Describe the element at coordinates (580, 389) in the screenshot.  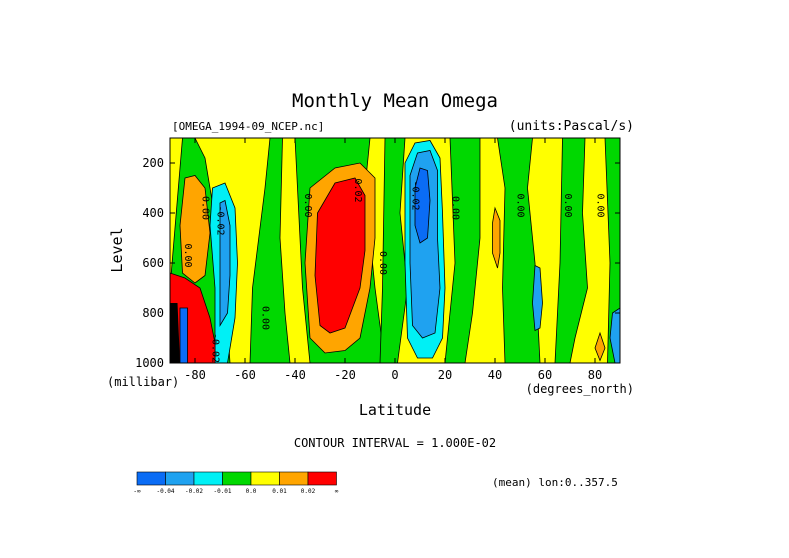
I see `x-units-label: (degrees_north)` at that location.